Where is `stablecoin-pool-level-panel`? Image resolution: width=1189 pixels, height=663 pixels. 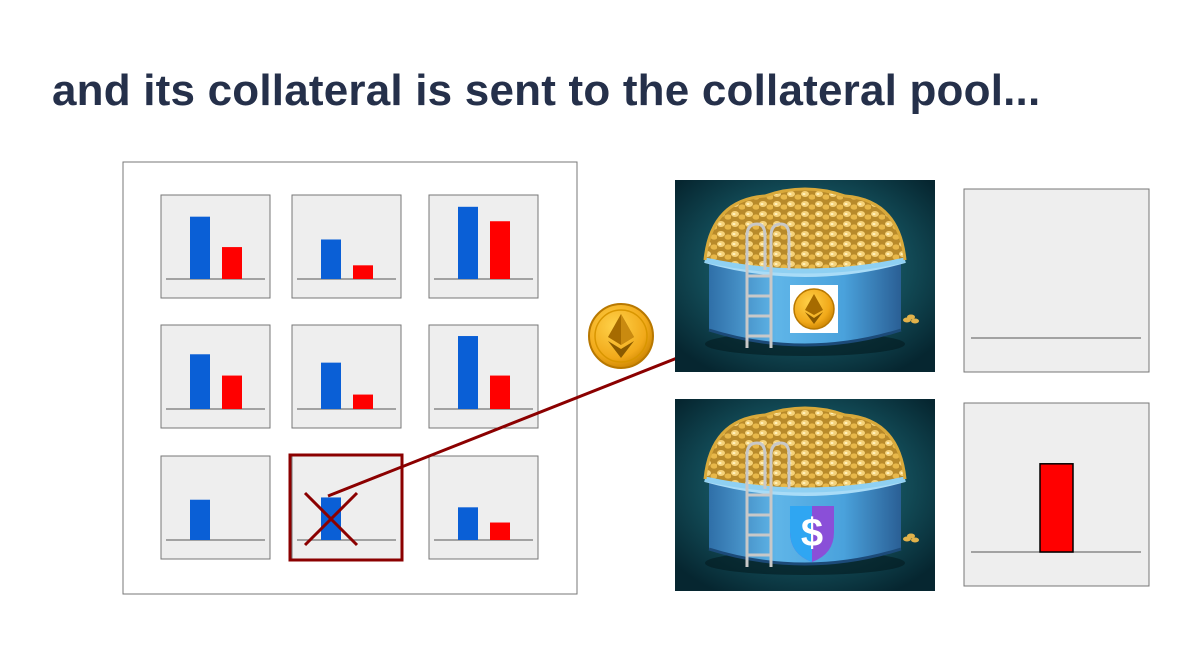
stablecoin-pool-level-panel is located at coordinates (1056, 494).